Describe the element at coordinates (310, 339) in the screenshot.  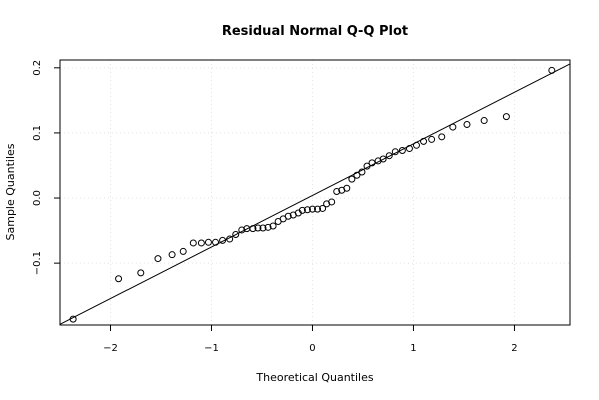
I see `x-axis: −2 −1 0 1 2` at that location.